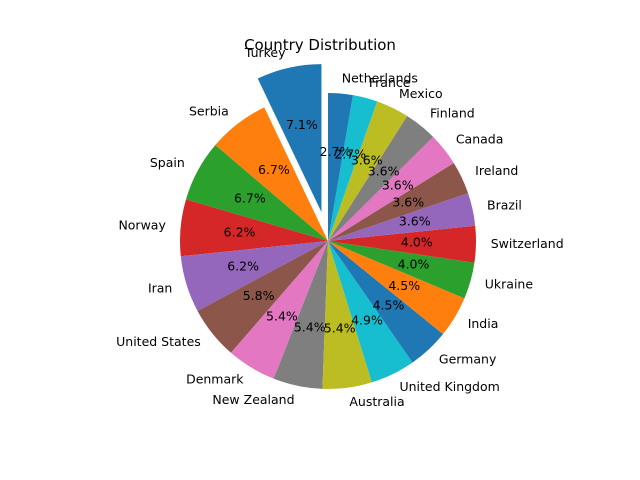 The image size is (640, 480). I want to click on slice-label-brazil: Brazil, so click(504, 205).